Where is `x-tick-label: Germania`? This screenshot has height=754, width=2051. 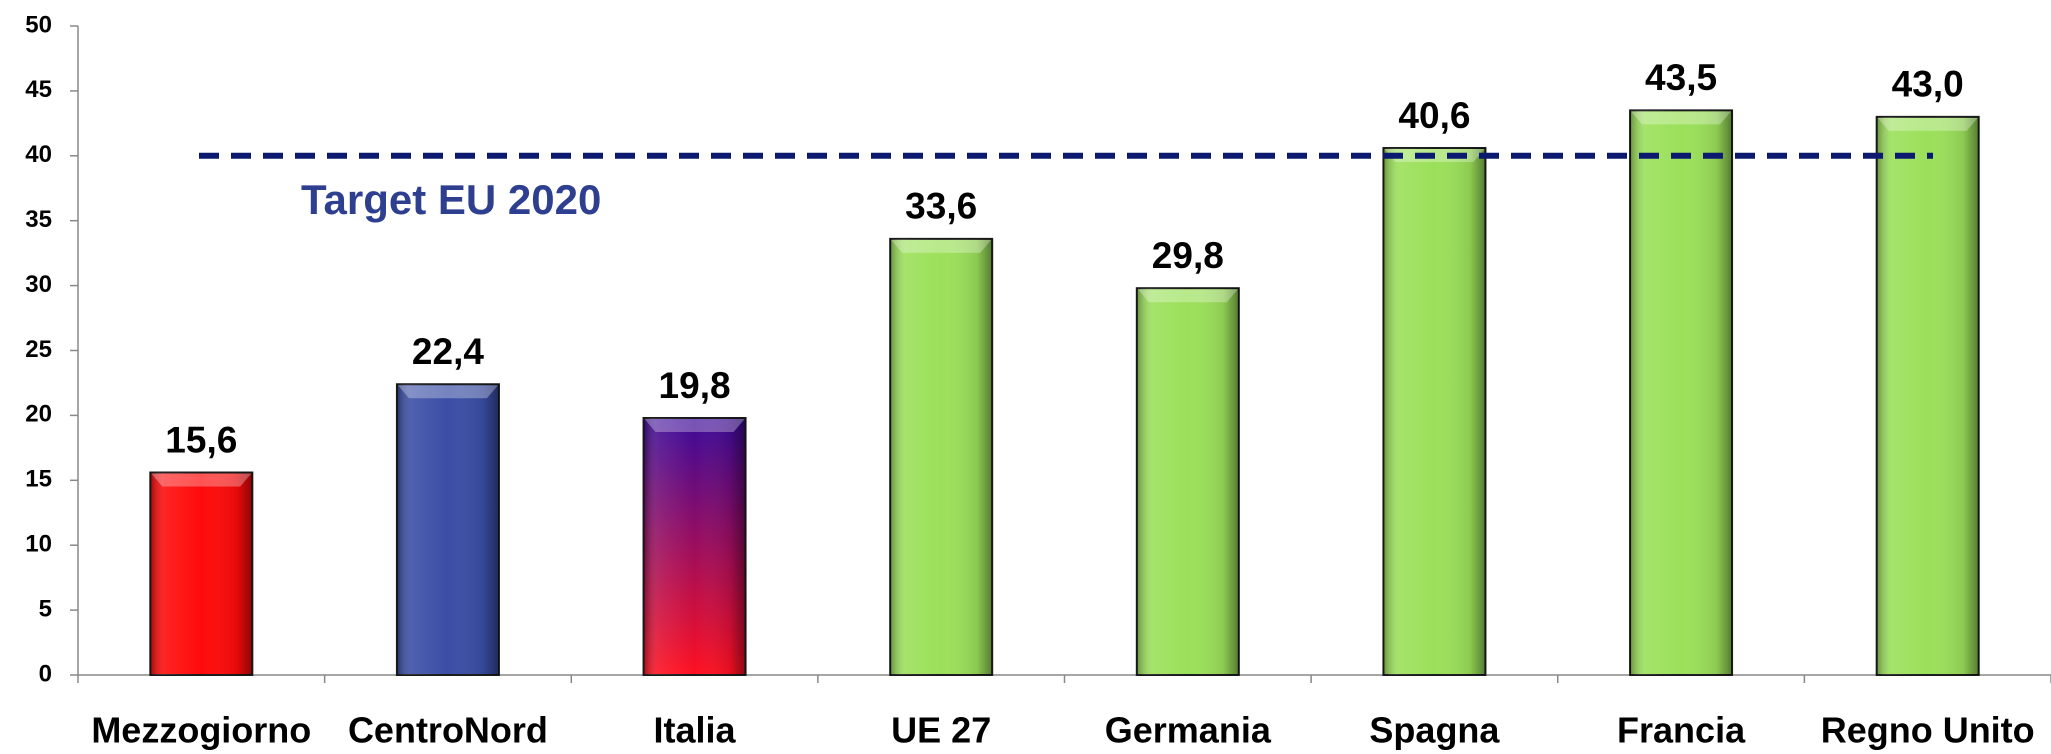
x-tick-label: Germania is located at coordinates (1188, 730).